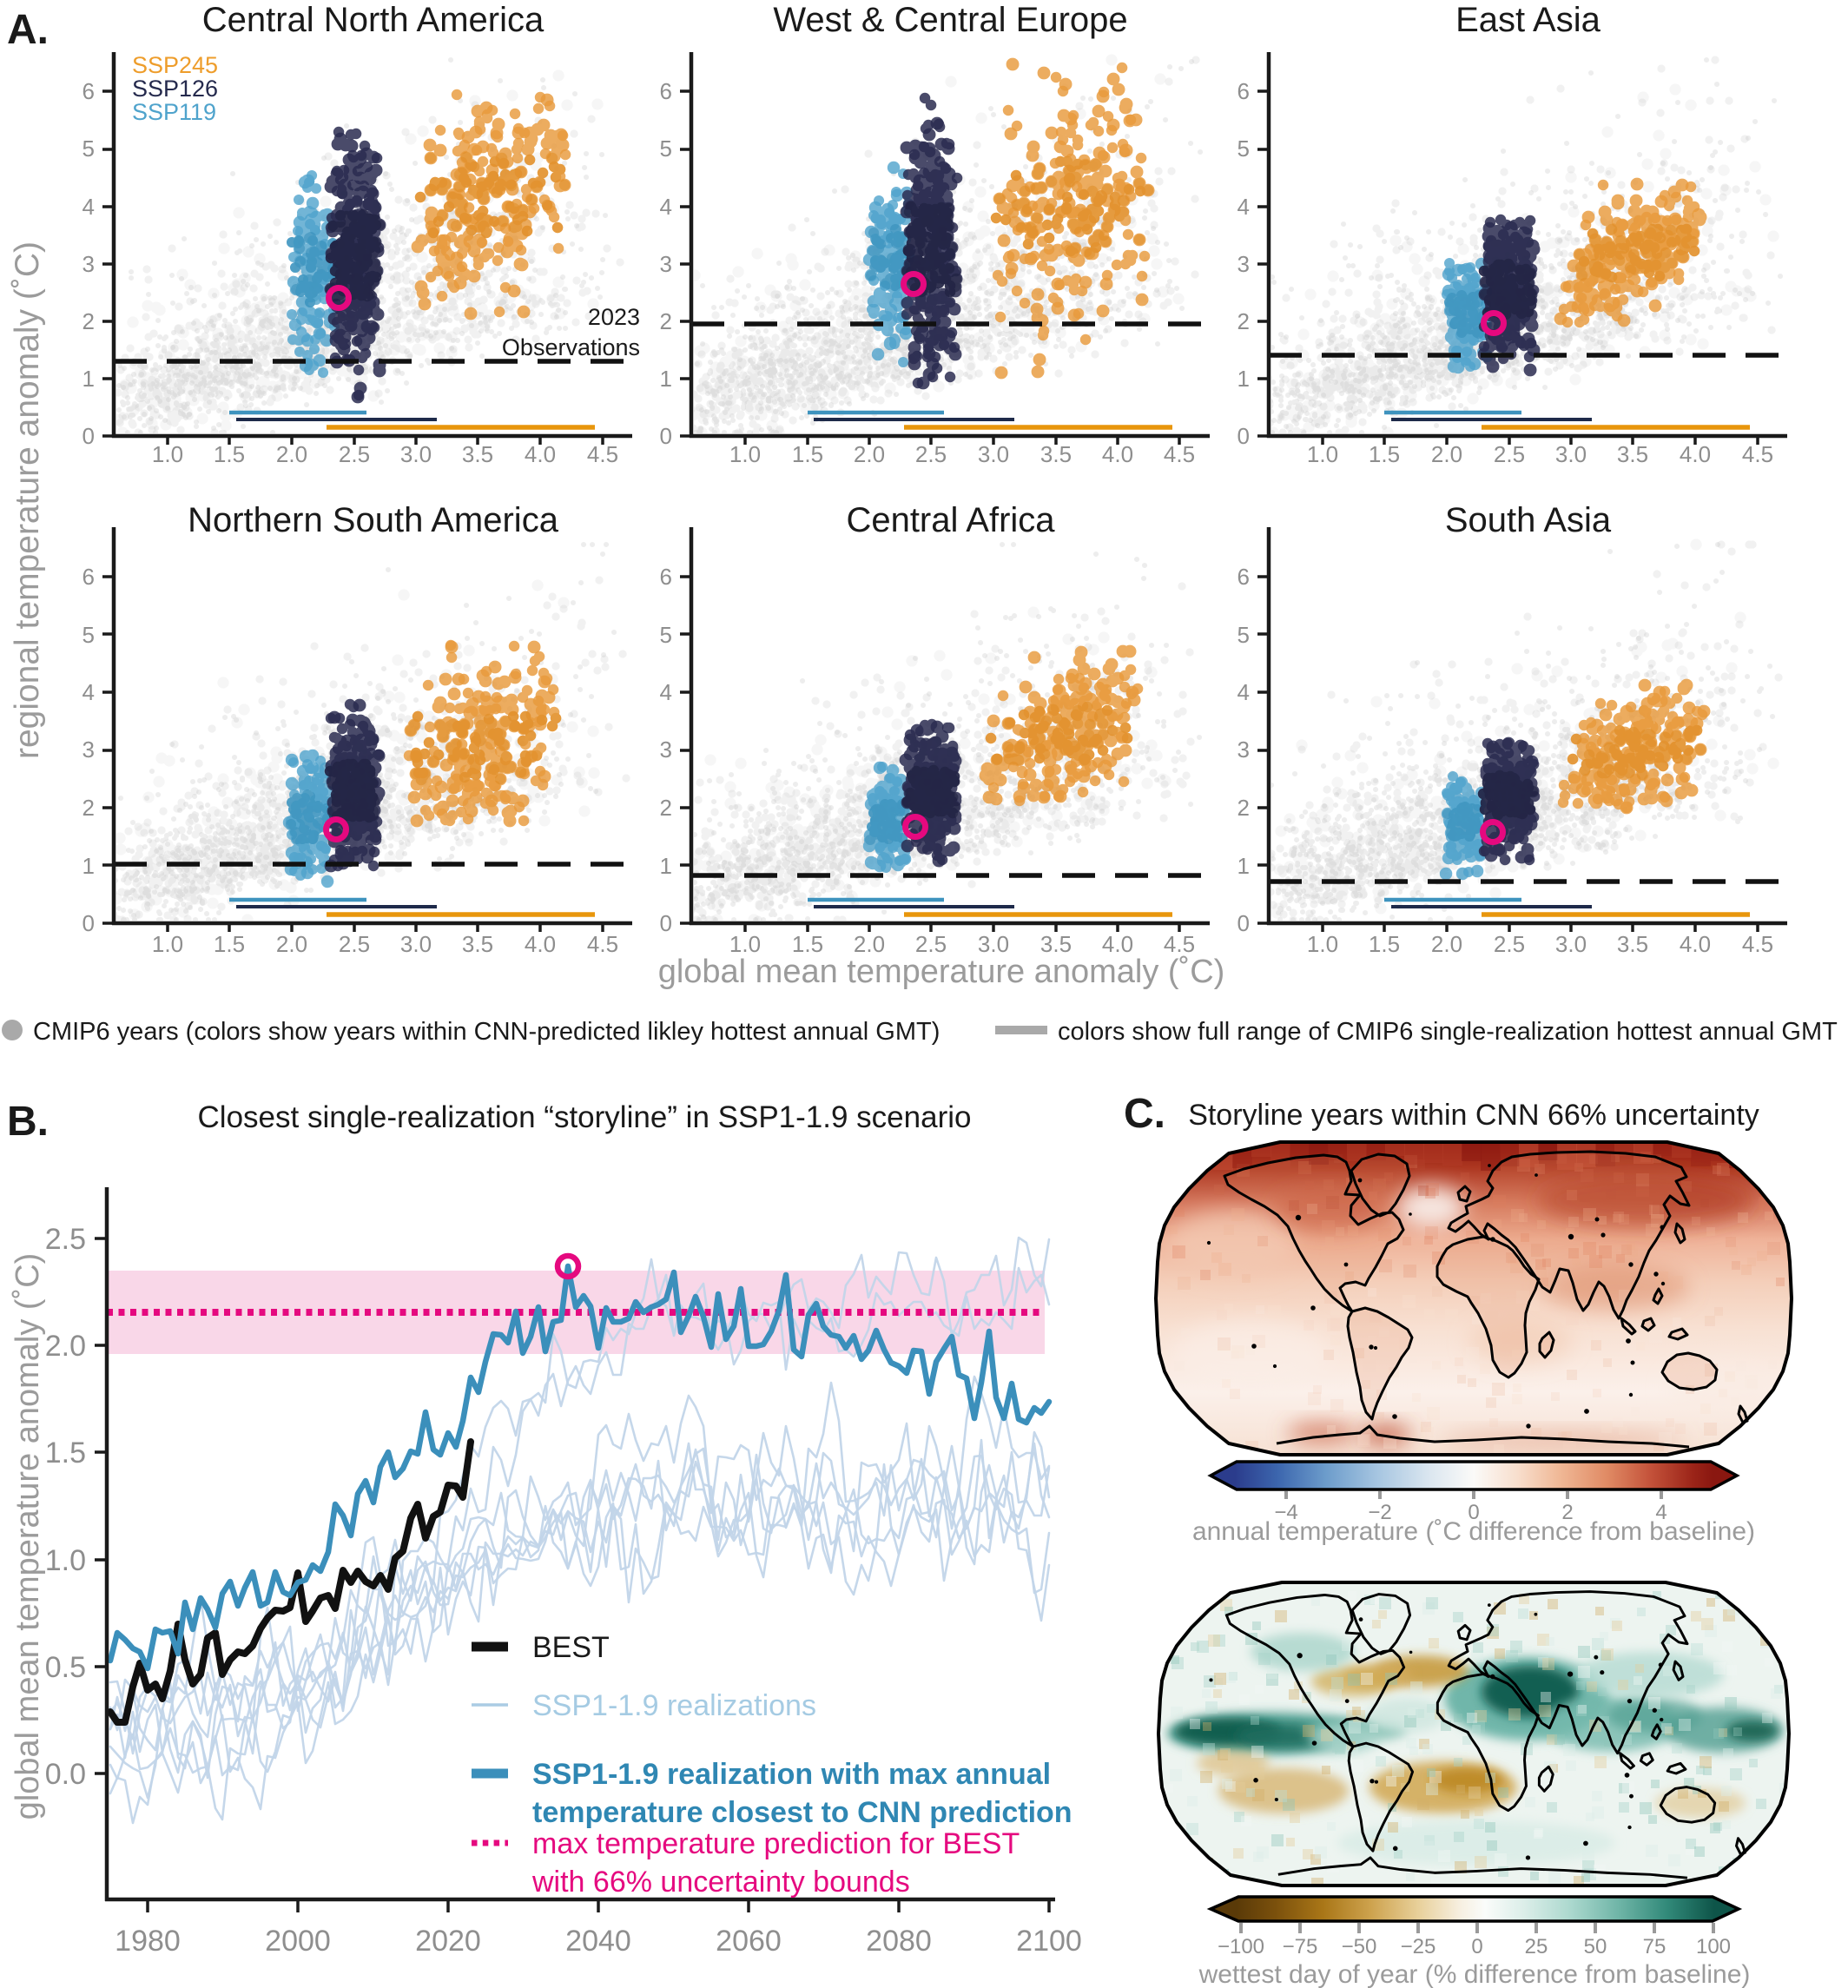 The height and width of the screenshot is (1988, 1848). I want to click on svg-text:max temperature prediction for: max temperature prediction for BEST, so click(776, 1843).